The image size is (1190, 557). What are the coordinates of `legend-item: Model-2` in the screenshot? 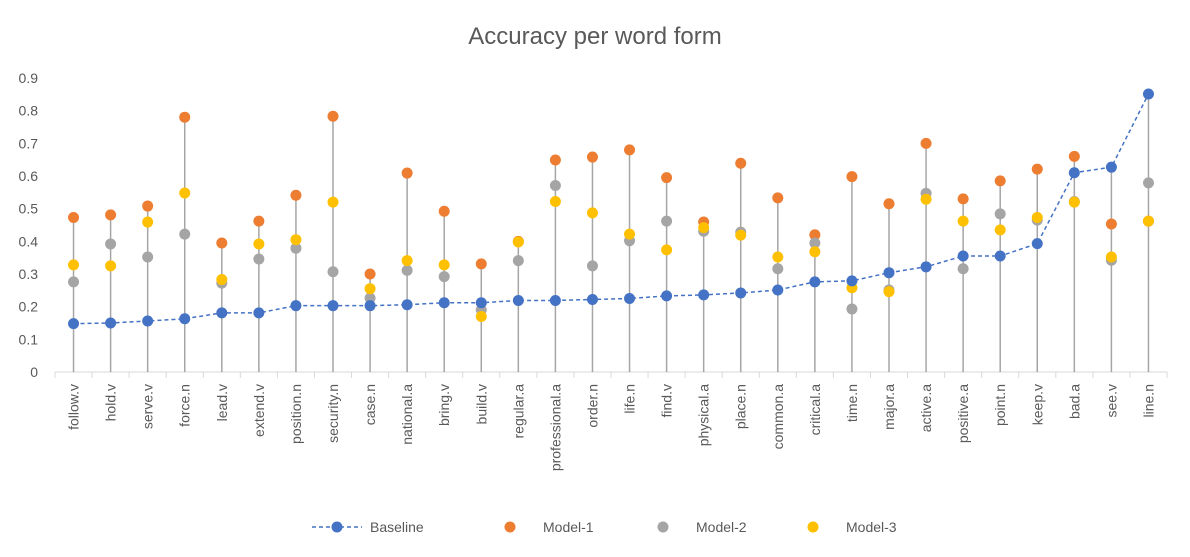 It's located at (702, 527).